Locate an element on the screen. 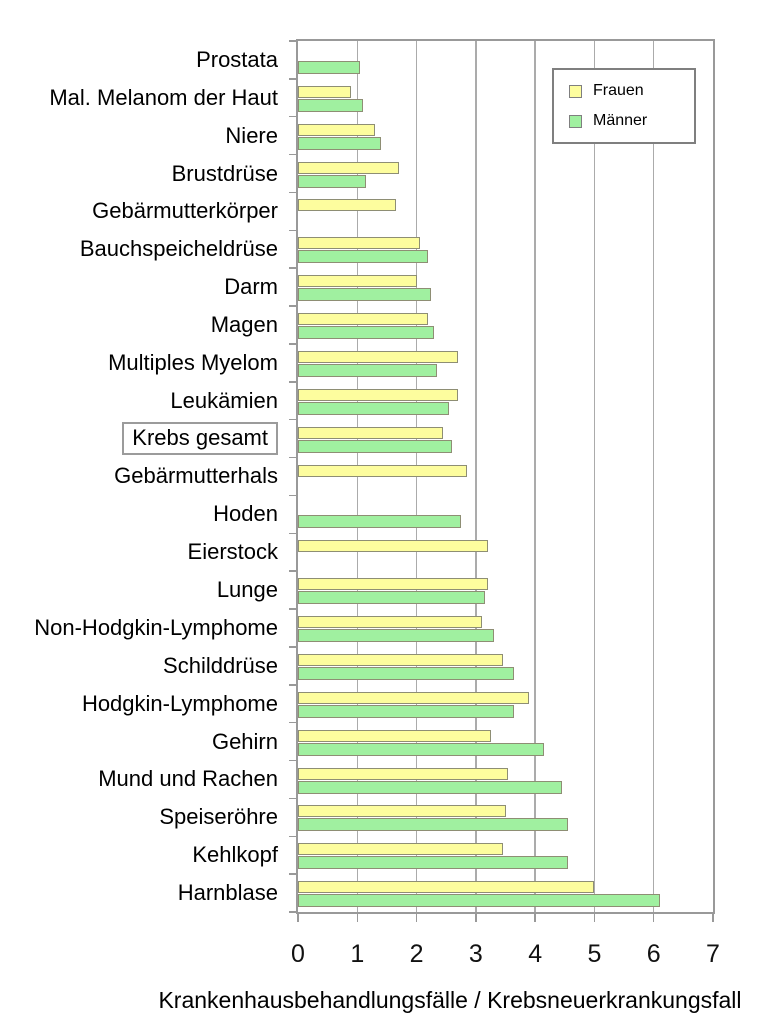 The image size is (769, 1024). category-label: Hoden is located at coordinates (245, 514).